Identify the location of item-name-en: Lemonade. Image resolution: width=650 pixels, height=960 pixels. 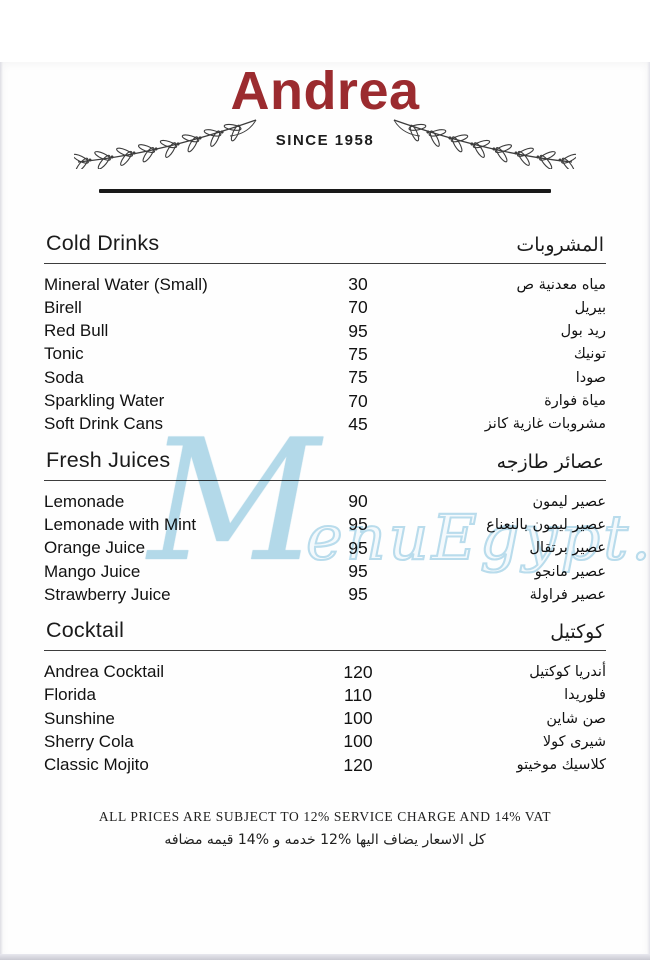
(84, 501).